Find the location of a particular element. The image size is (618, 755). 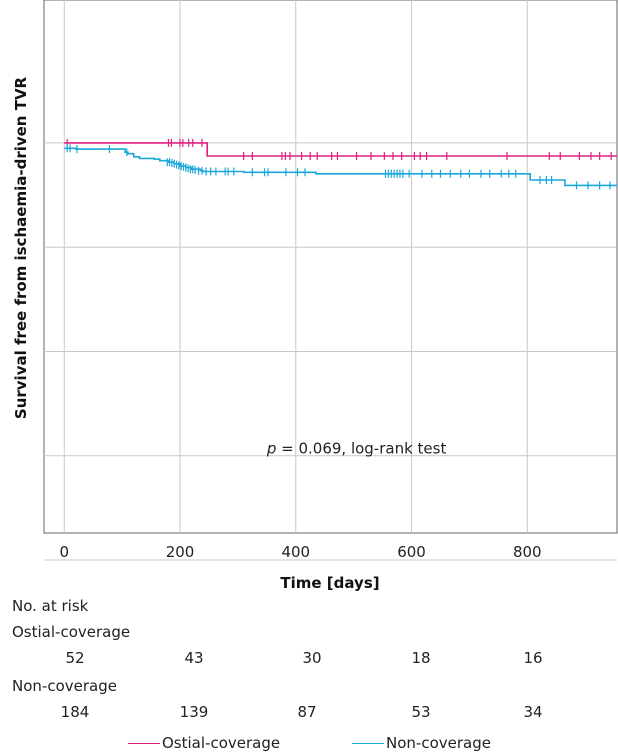

risk-group-label-ostial: Ostial-coverage is located at coordinates (71, 632).